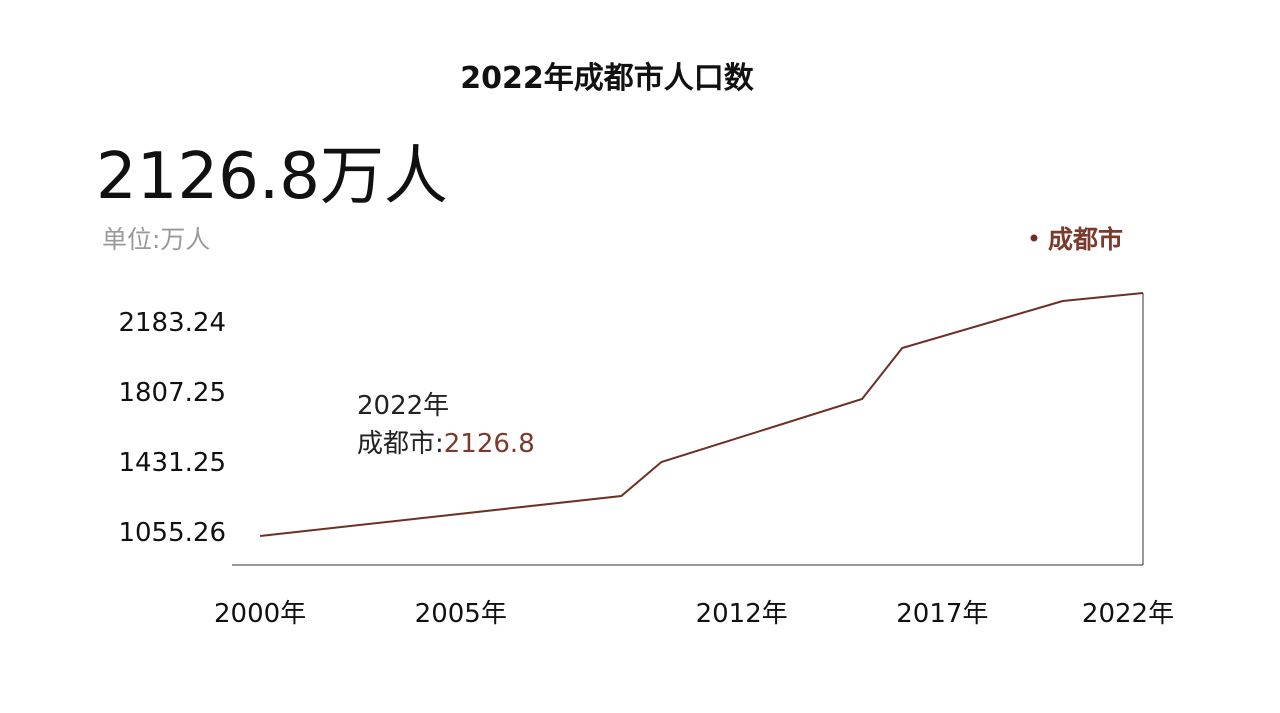  Describe the element at coordinates (172, 533) in the screenshot. I see `y-tick-label: 1055.26` at that location.